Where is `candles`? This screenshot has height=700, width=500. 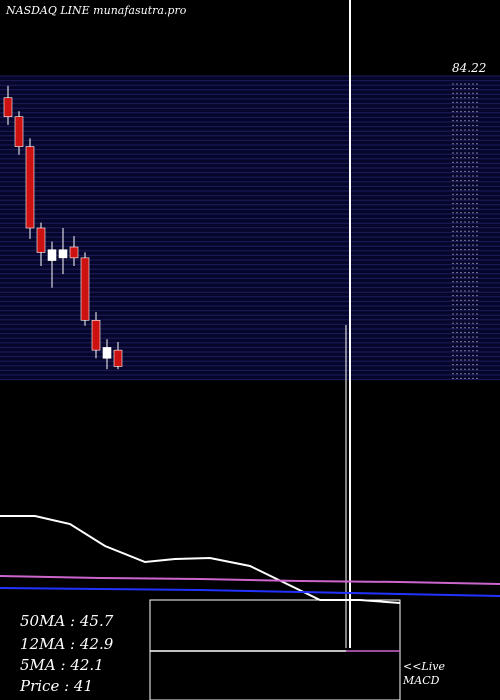 candles is located at coordinates (63, 227).